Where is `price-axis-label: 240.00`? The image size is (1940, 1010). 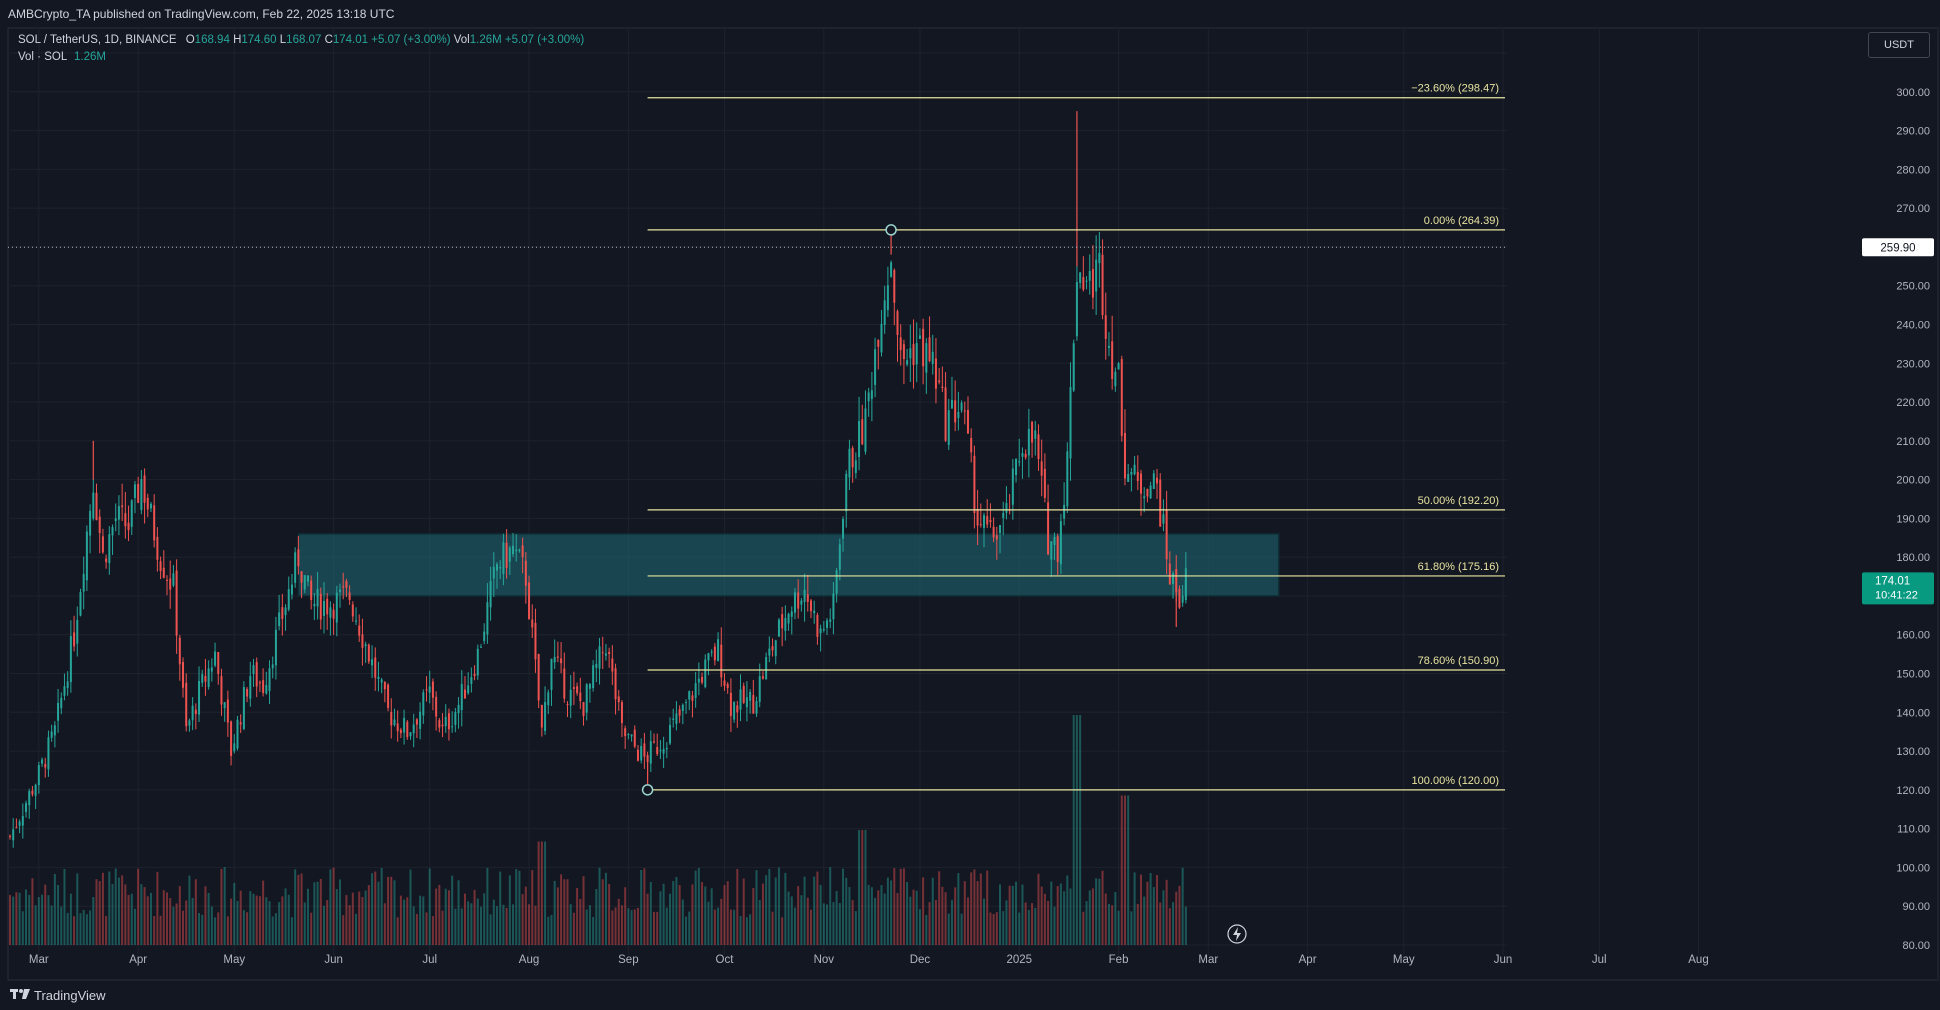 price-axis-label: 240.00 is located at coordinates (1913, 325).